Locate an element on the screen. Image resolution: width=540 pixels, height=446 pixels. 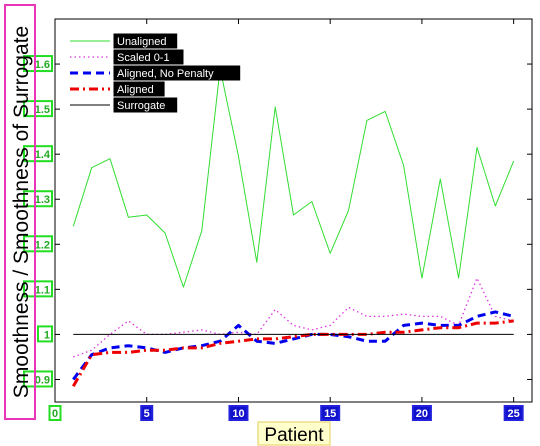
legend-label: Scaled 0-1 is located at coordinates (143, 58).